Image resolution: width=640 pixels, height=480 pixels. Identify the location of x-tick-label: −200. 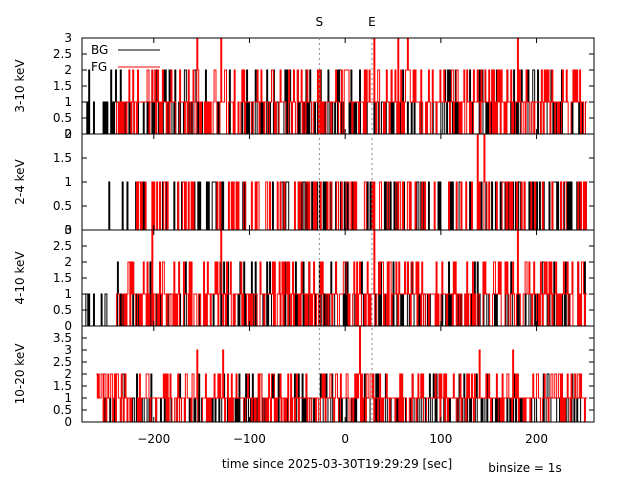
(153, 439).